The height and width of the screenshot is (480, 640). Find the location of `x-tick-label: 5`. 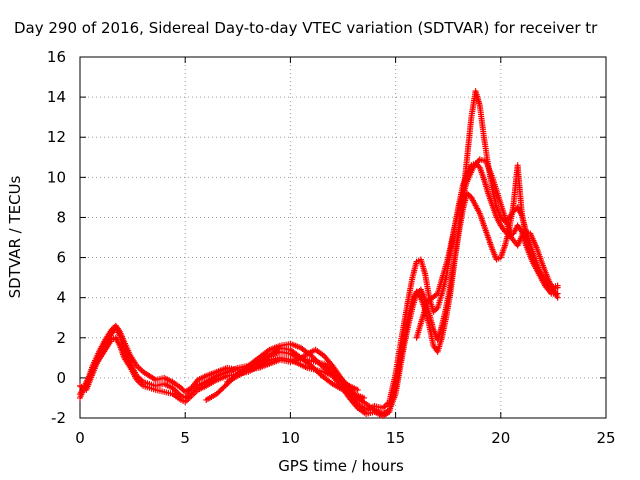

x-tick-label: 5 is located at coordinates (185, 438).